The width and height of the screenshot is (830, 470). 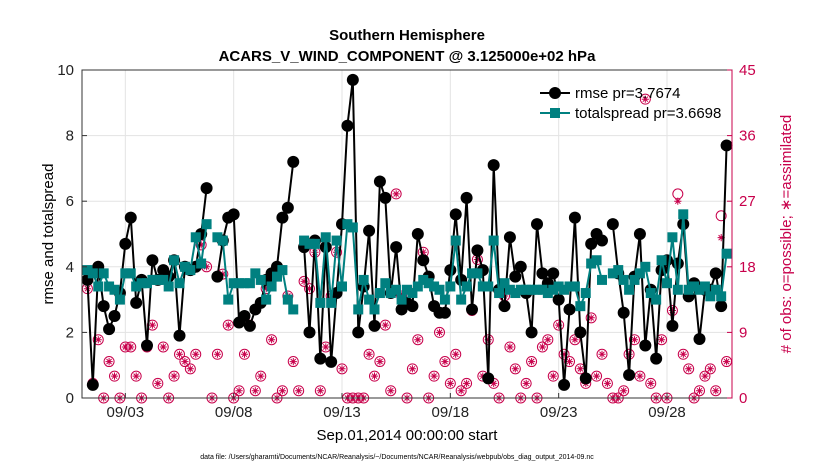 What do you see at coordinates (743, 332) in the screenshot?
I see `y-tick-label-right: 9` at bounding box center [743, 332].